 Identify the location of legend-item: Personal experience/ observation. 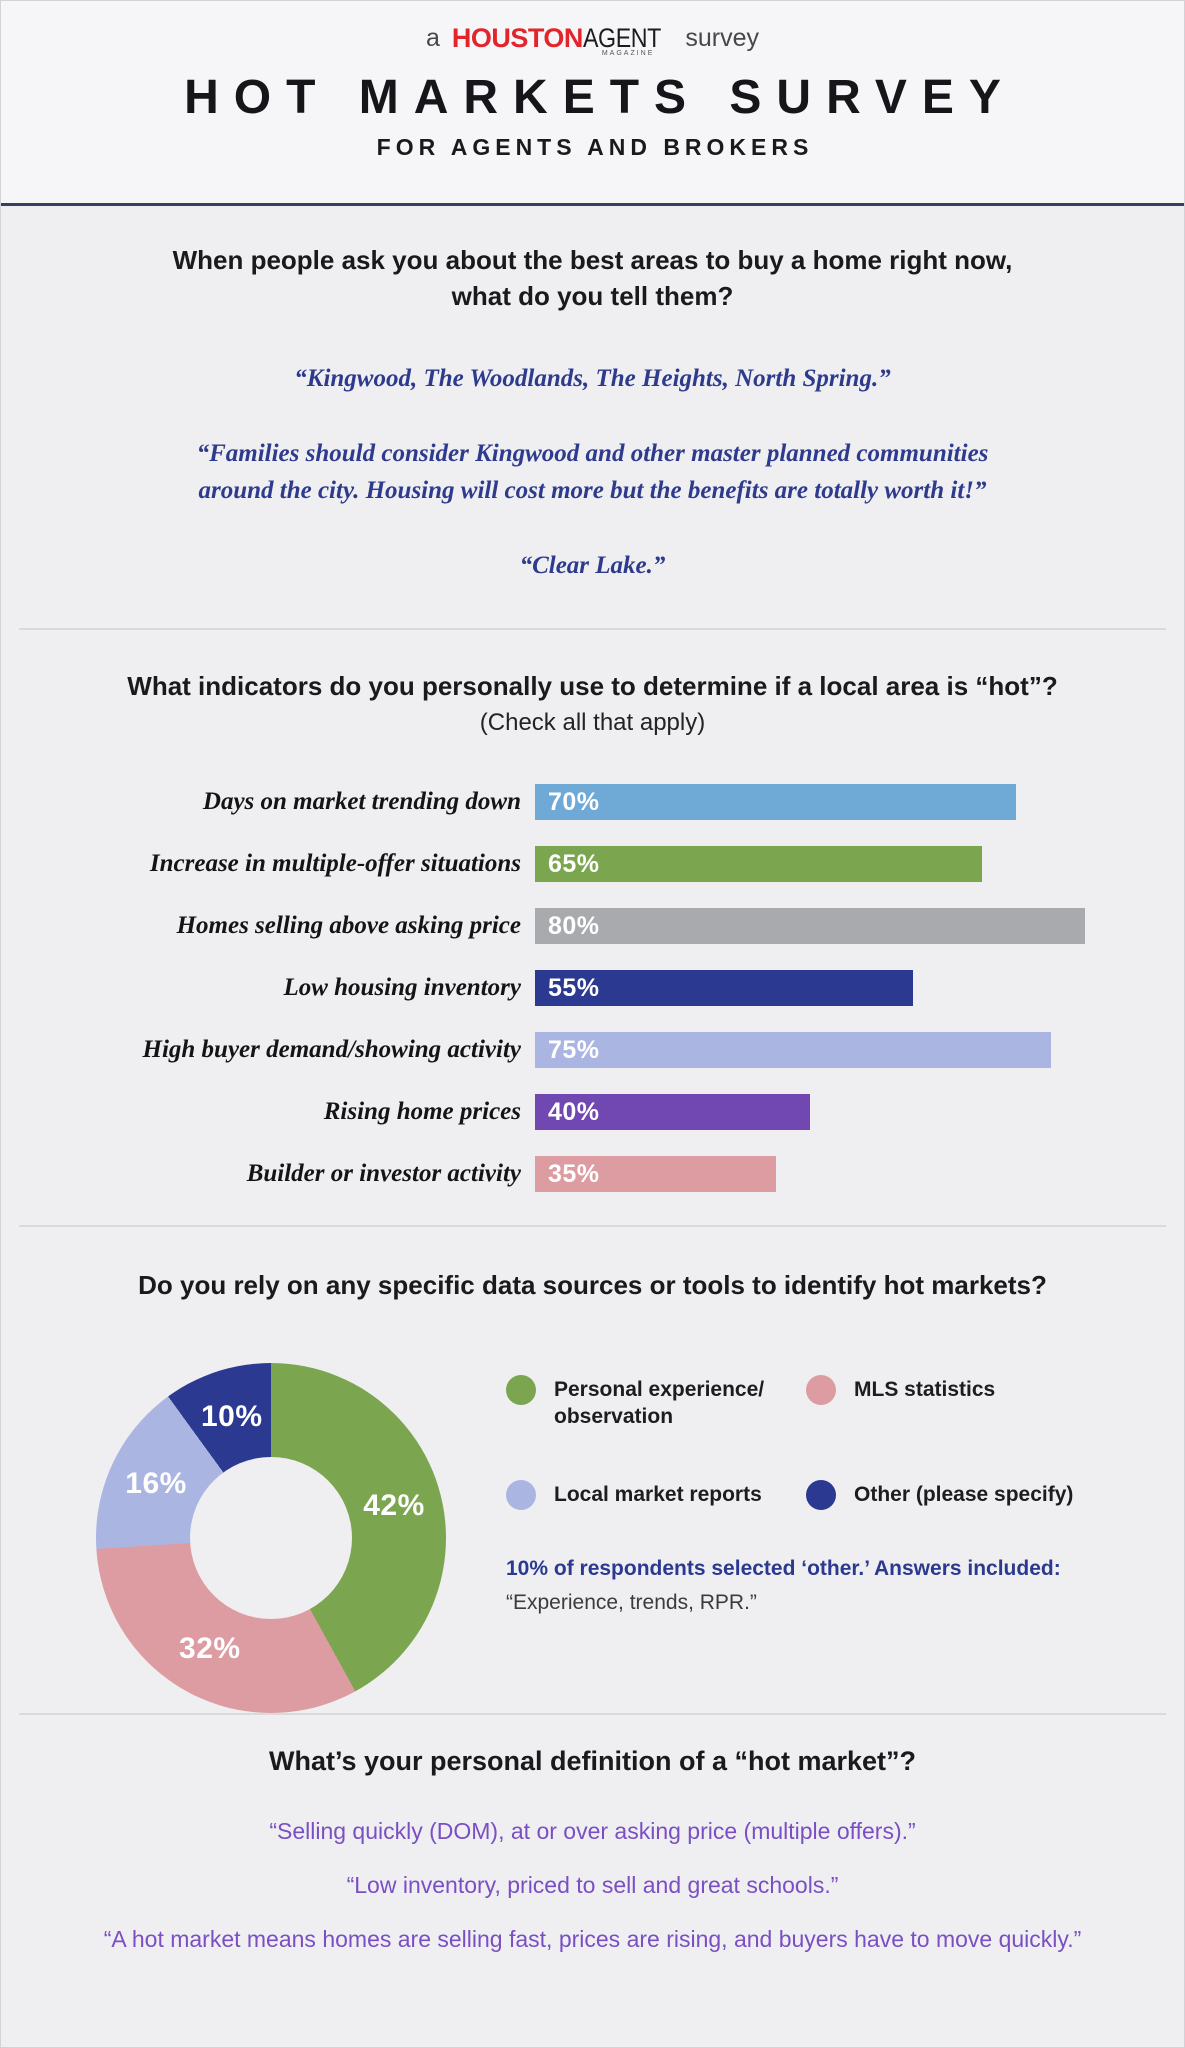
(656, 1402).